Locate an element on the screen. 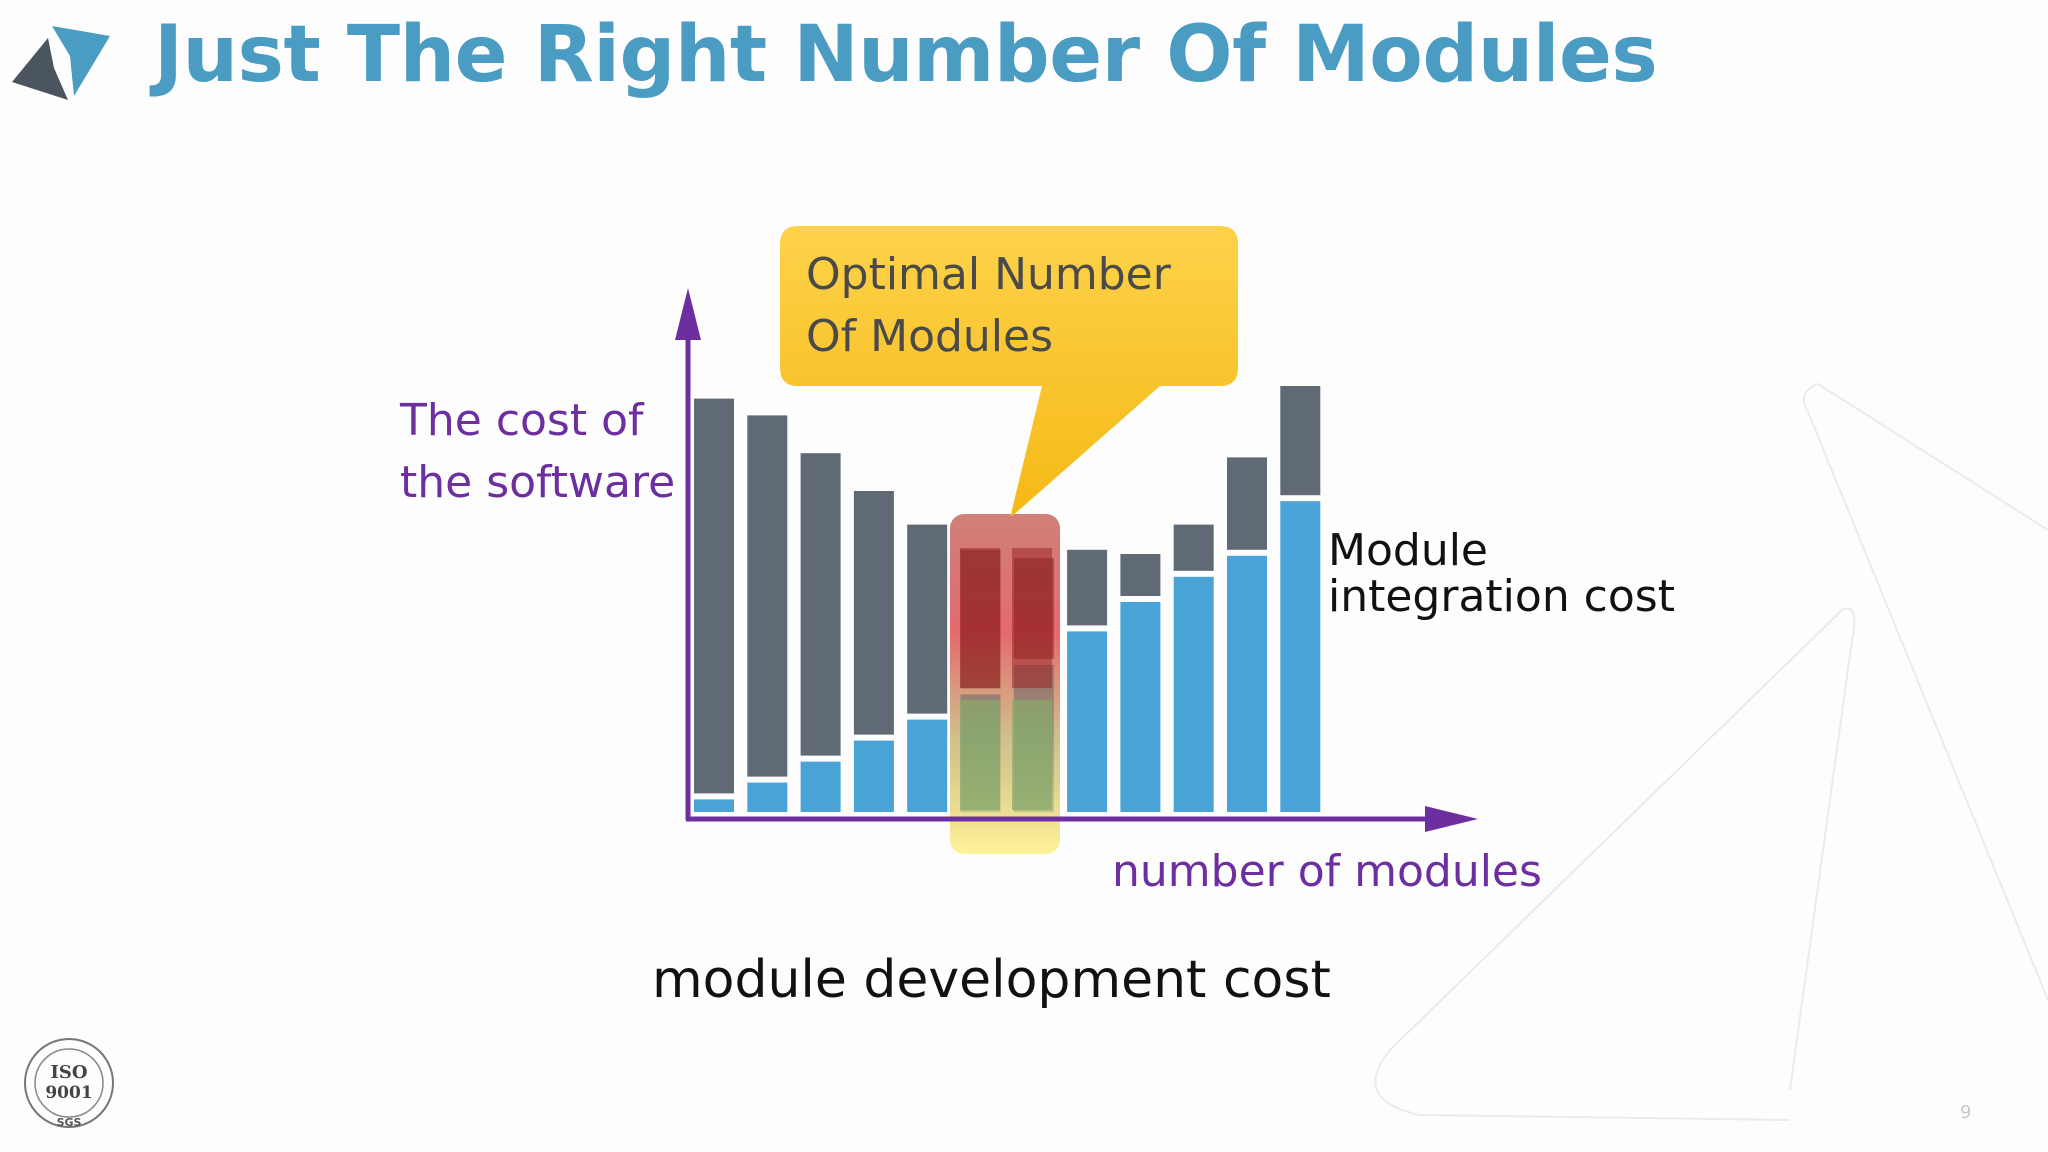 The width and height of the screenshot is (2048, 1152). callout-bubble is located at coordinates (1009, 371).